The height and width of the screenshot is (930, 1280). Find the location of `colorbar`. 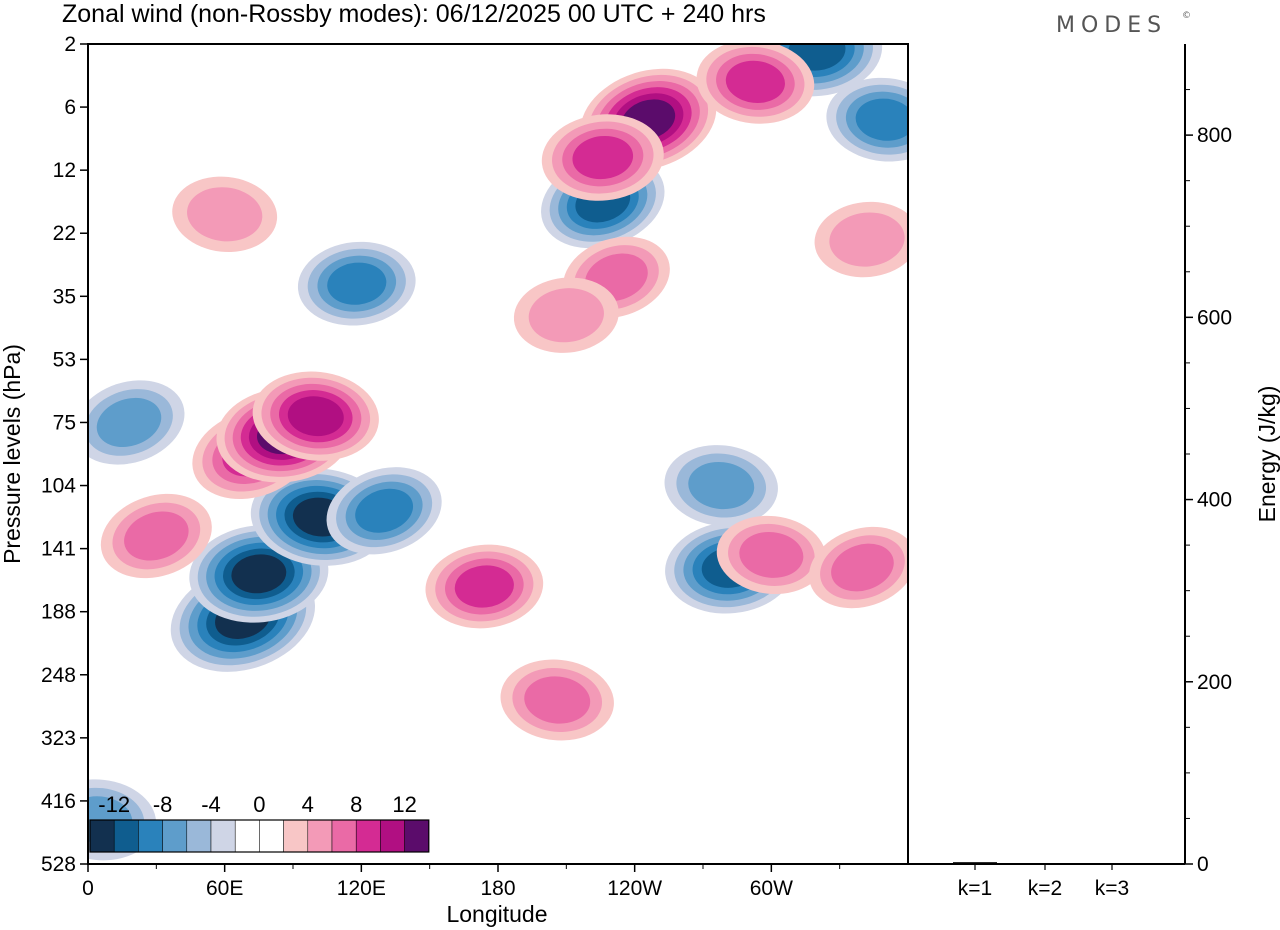

colorbar is located at coordinates (259, 836).